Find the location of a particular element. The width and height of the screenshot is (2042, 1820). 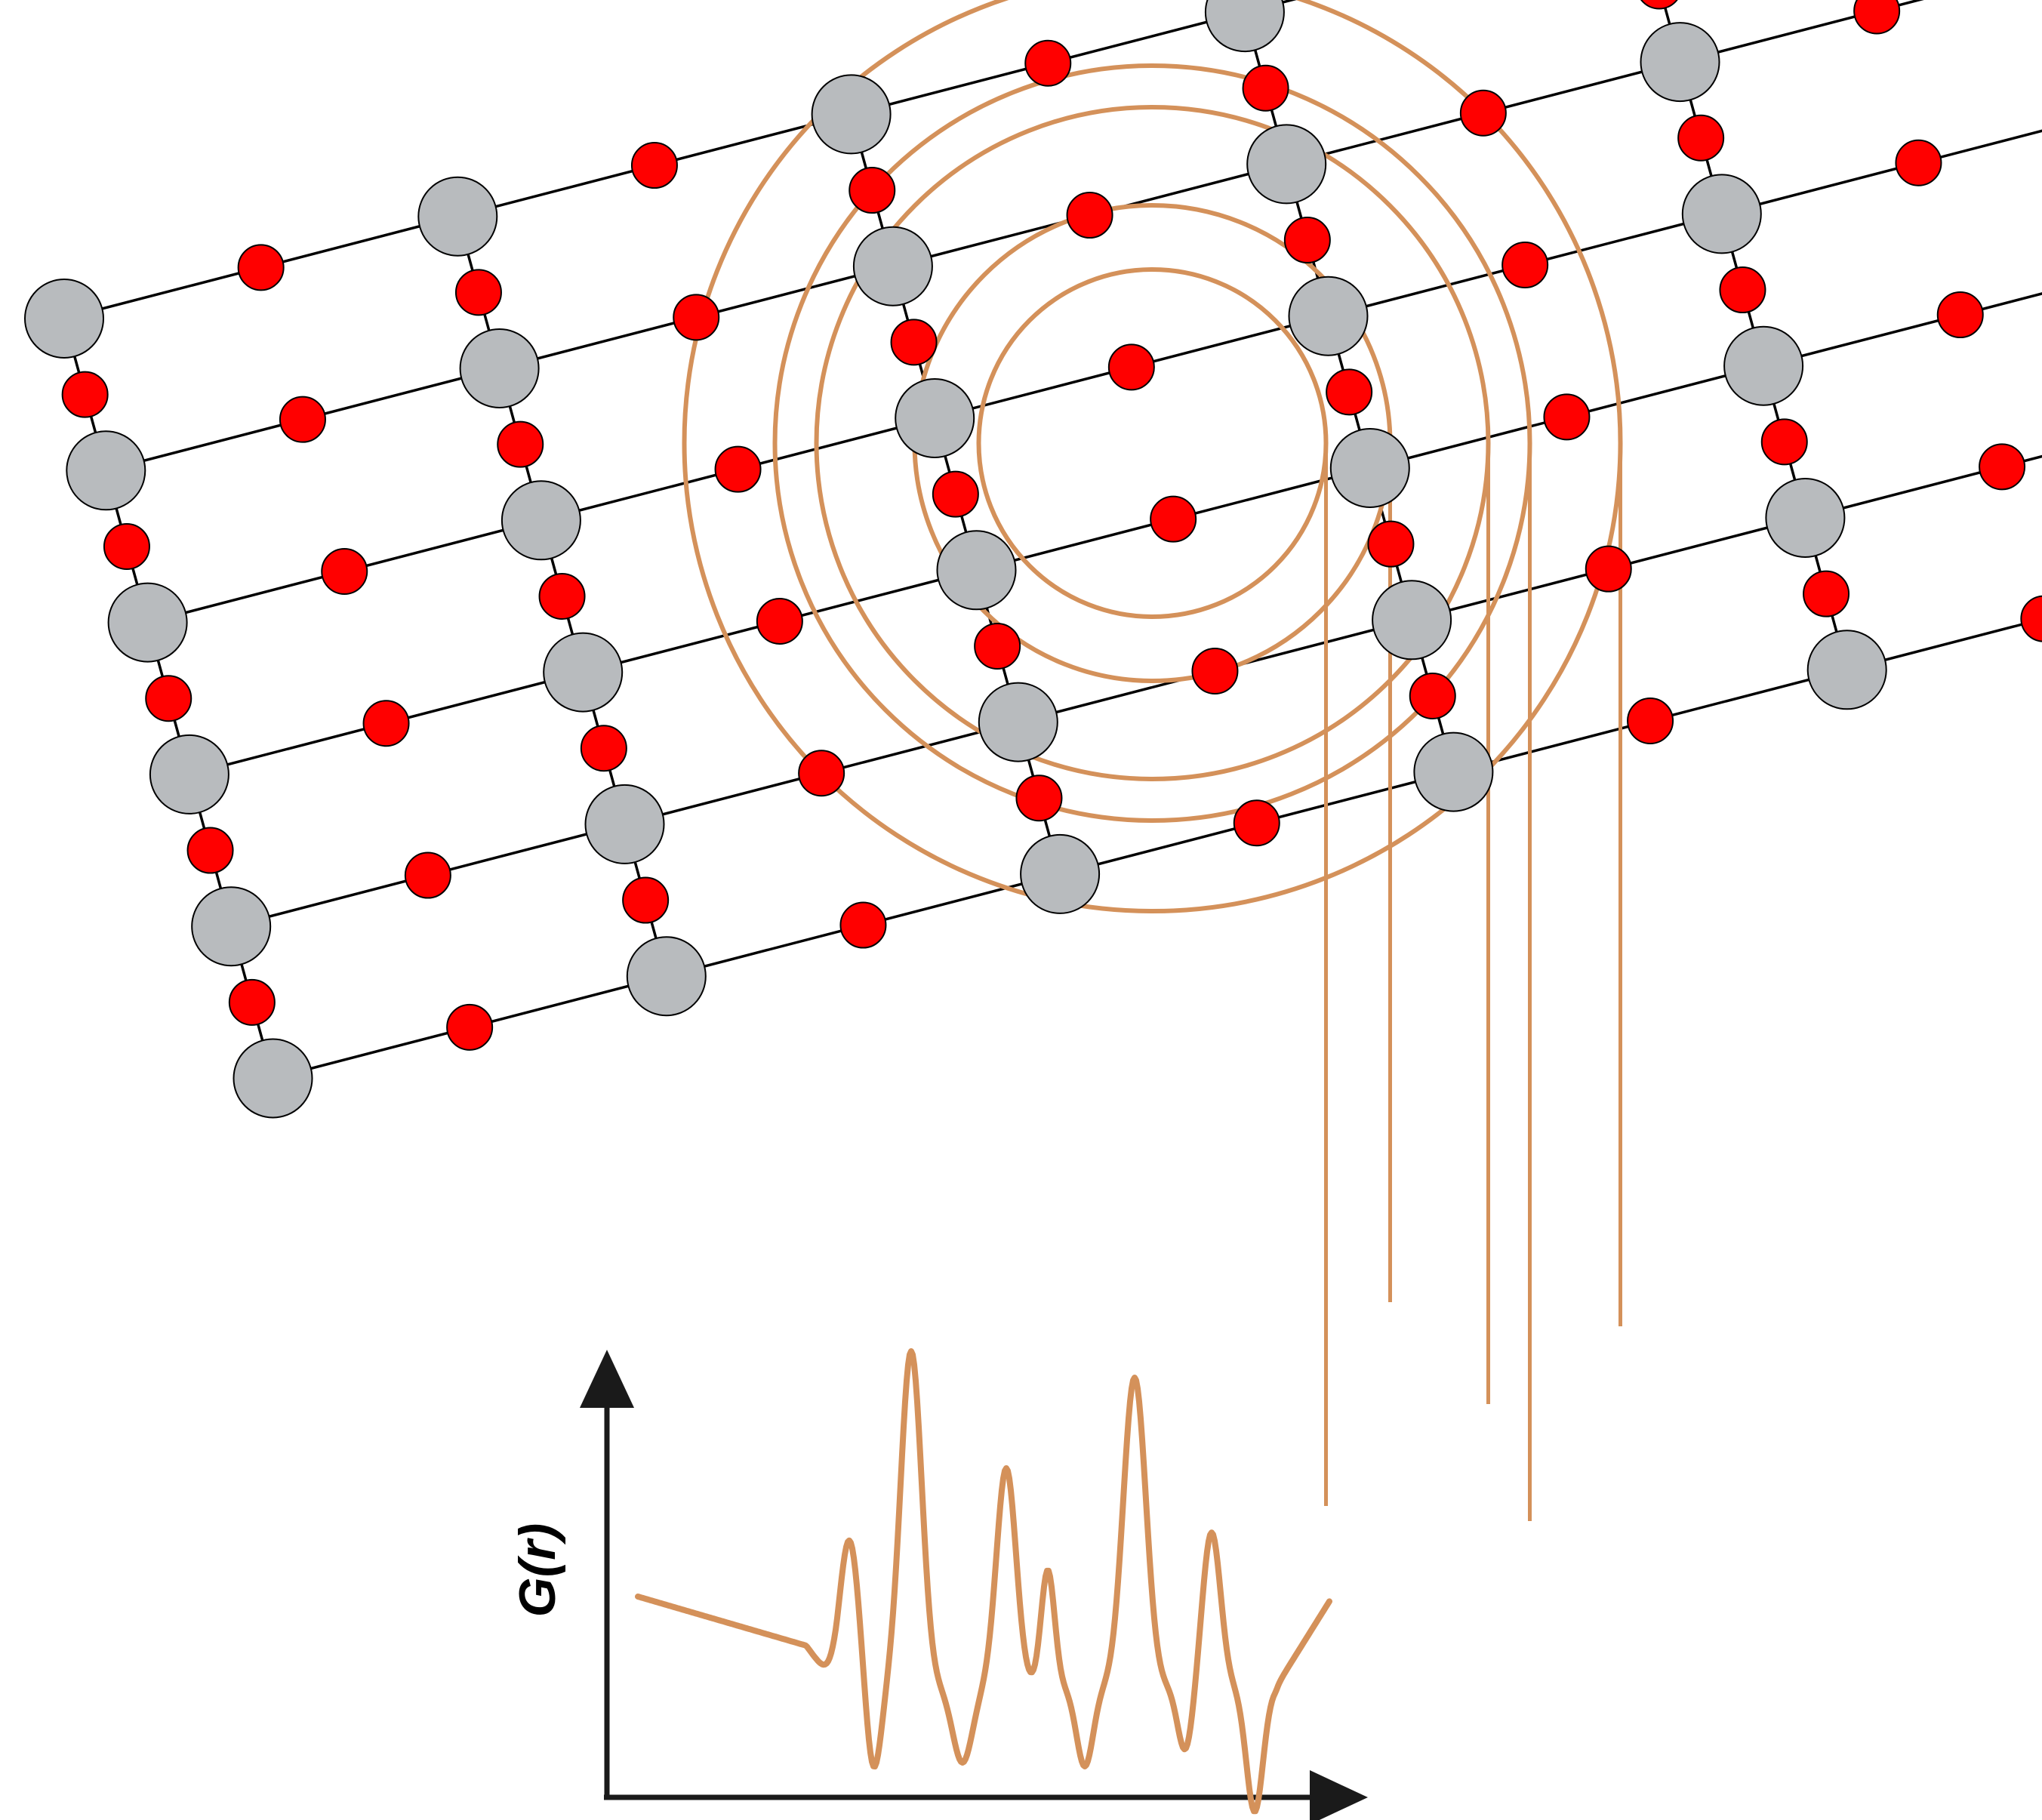

y-axis-label: G(r) is located at coordinates (537, 1570).